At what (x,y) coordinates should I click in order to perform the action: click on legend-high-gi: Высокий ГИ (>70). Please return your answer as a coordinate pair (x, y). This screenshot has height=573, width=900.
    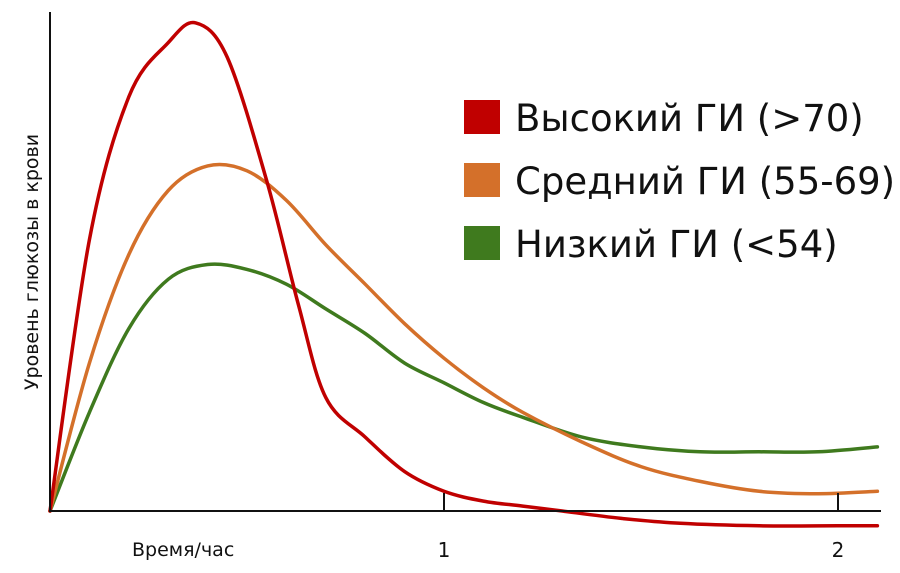
    Looking at the image, I should click on (664, 118).